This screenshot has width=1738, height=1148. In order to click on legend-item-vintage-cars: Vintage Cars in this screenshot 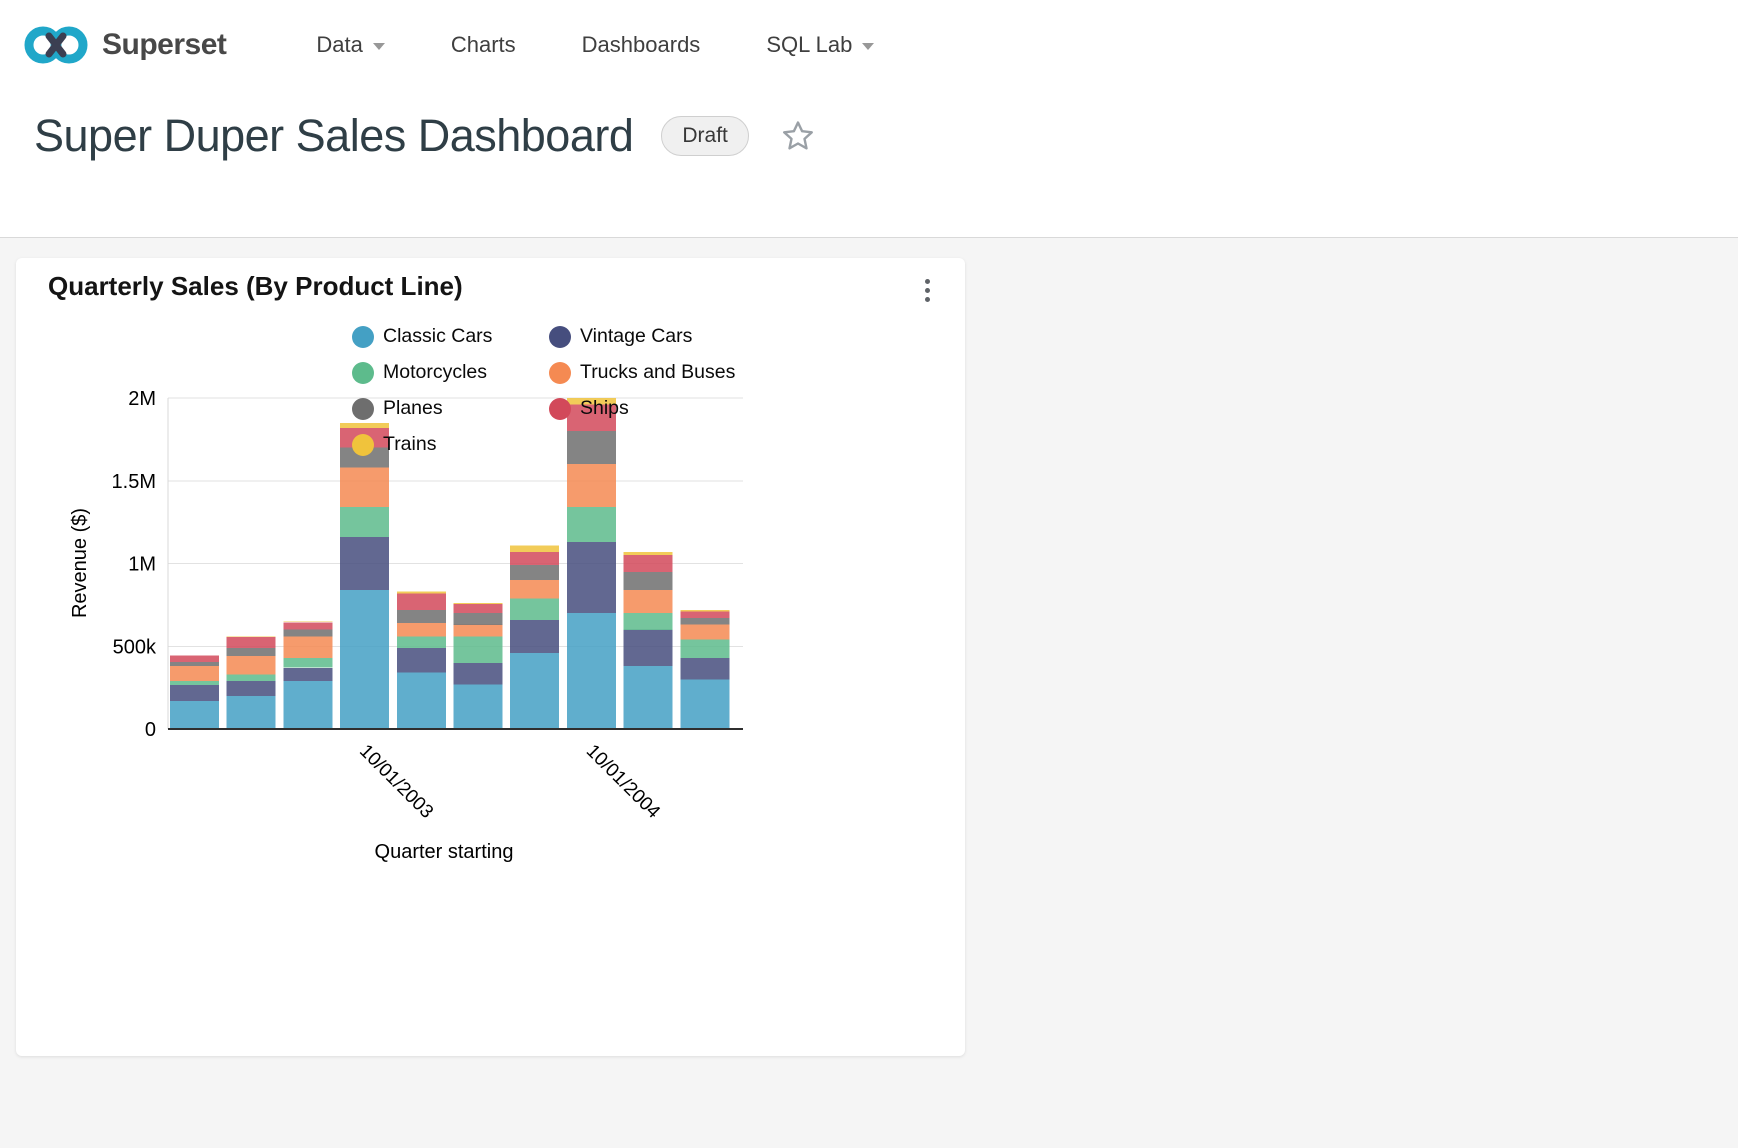, I will do `click(620, 336)`.